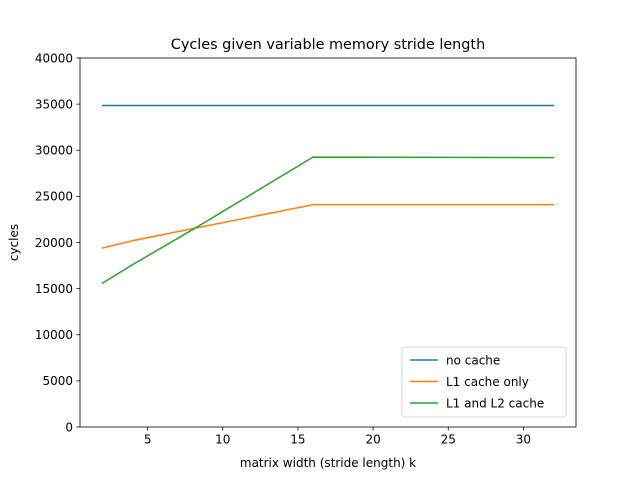  Describe the element at coordinates (473, 360) in the screenshot. I see `legend-label: no cache` at that location.